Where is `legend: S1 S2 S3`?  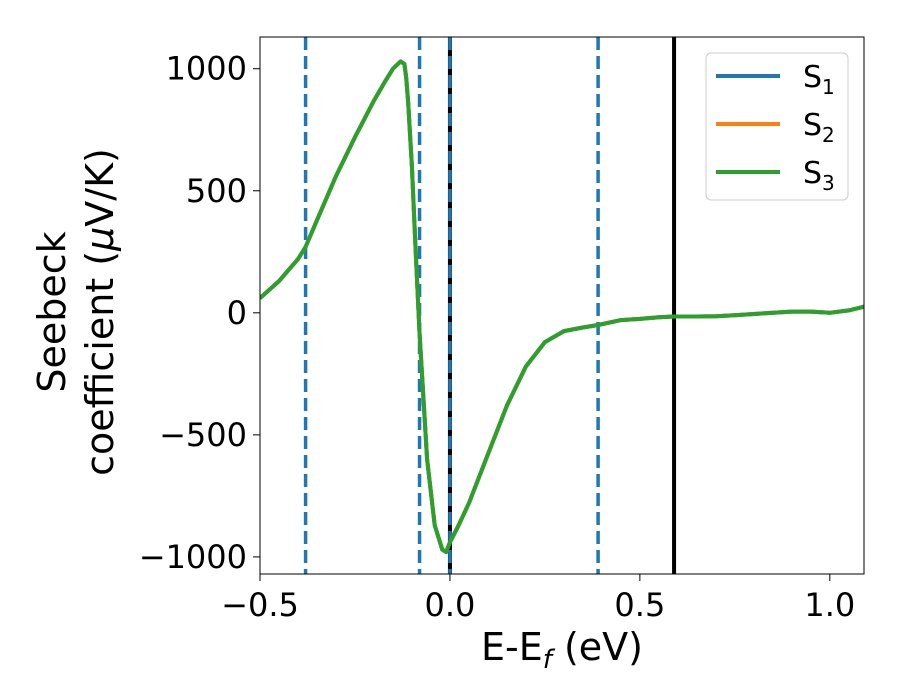
legend: S1 S2 S3 is located at coordinates (777, 126).